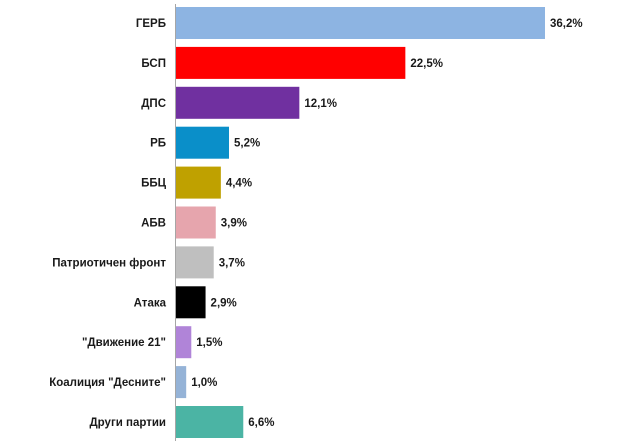  What do you see at coordinates (224, 303) in the screenshot?
I see `value-label-8: 2,9%` at bounding box center [224, 303].